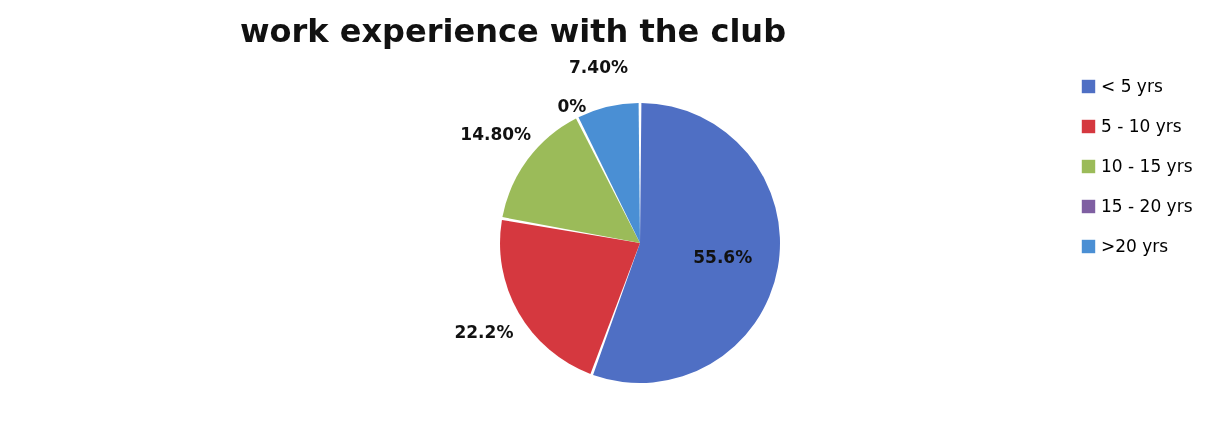 This screenshot has height=423, width=1213. I want to click on legend-label: 15 - 20 yrs, so click(1147, 205).